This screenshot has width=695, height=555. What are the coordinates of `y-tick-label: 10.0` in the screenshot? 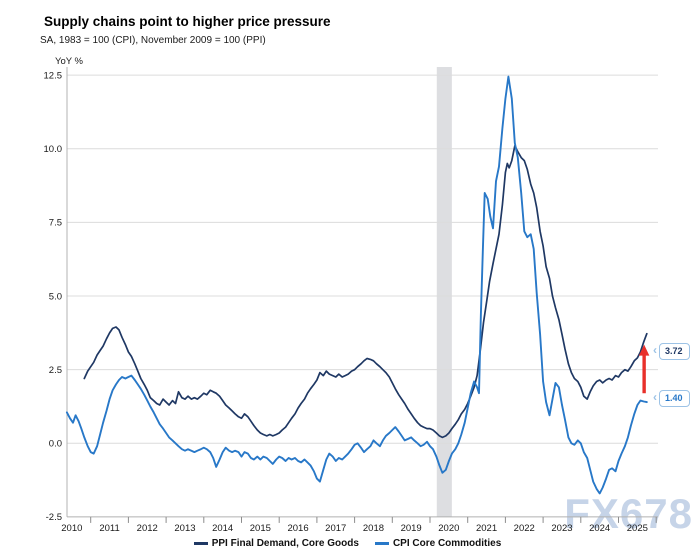 It's located at (53, 149).